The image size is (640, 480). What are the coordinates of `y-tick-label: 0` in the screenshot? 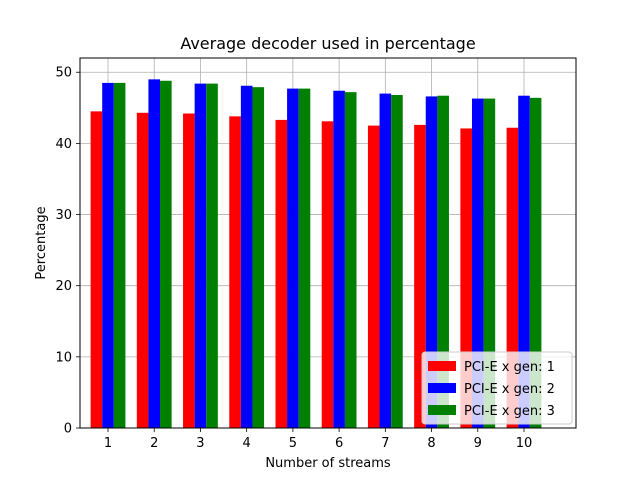 It's located at (68, 429).